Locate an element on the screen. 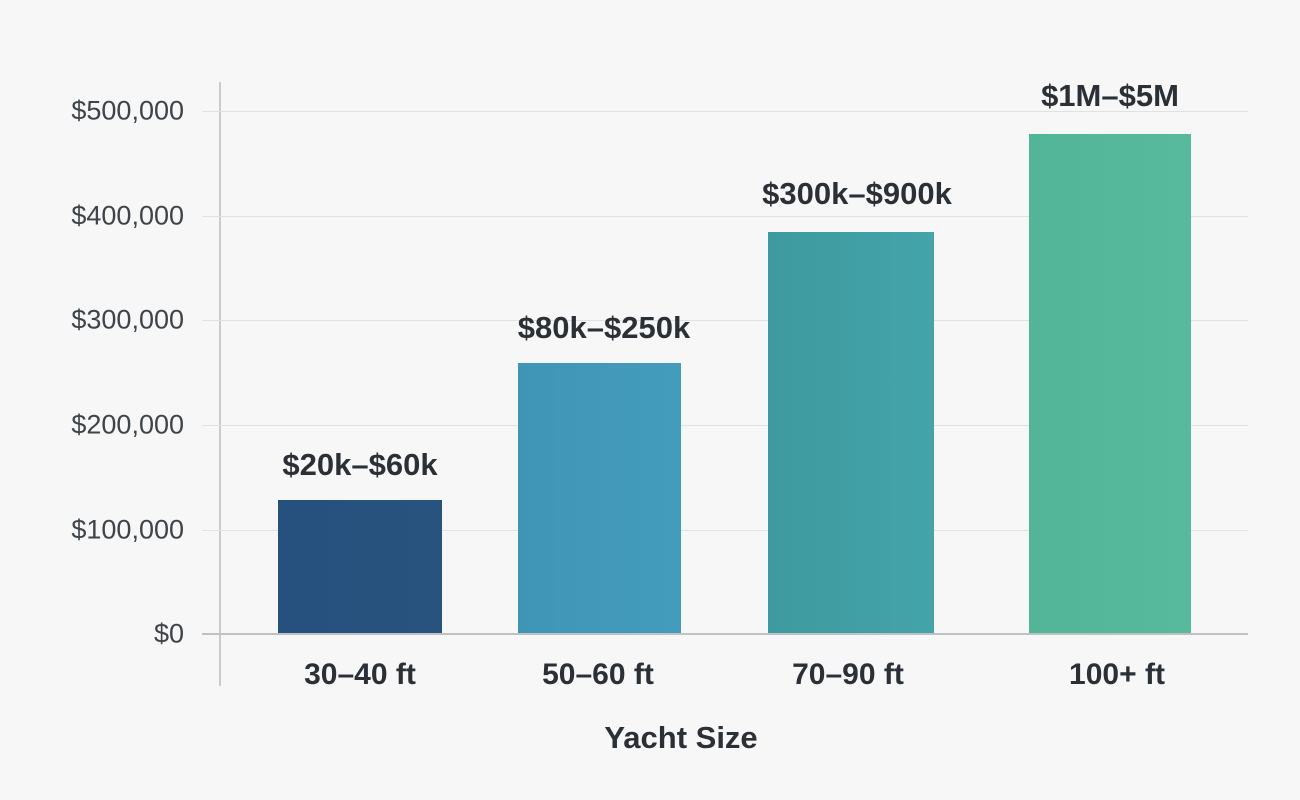 The width and height of the screenshot is (1300, 800). x-tick-label: 100+ ft is located at coordinates (1117, 674).